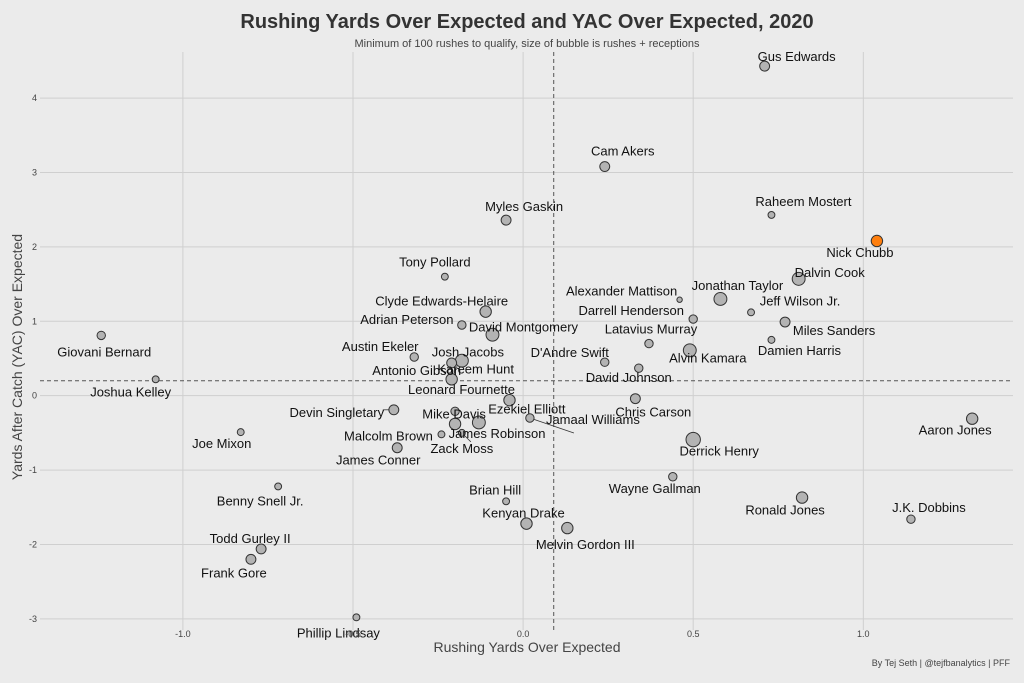 The width and height of the screenshot is (1024, 683). I want to click on point-james-conner, so click(397, 448).